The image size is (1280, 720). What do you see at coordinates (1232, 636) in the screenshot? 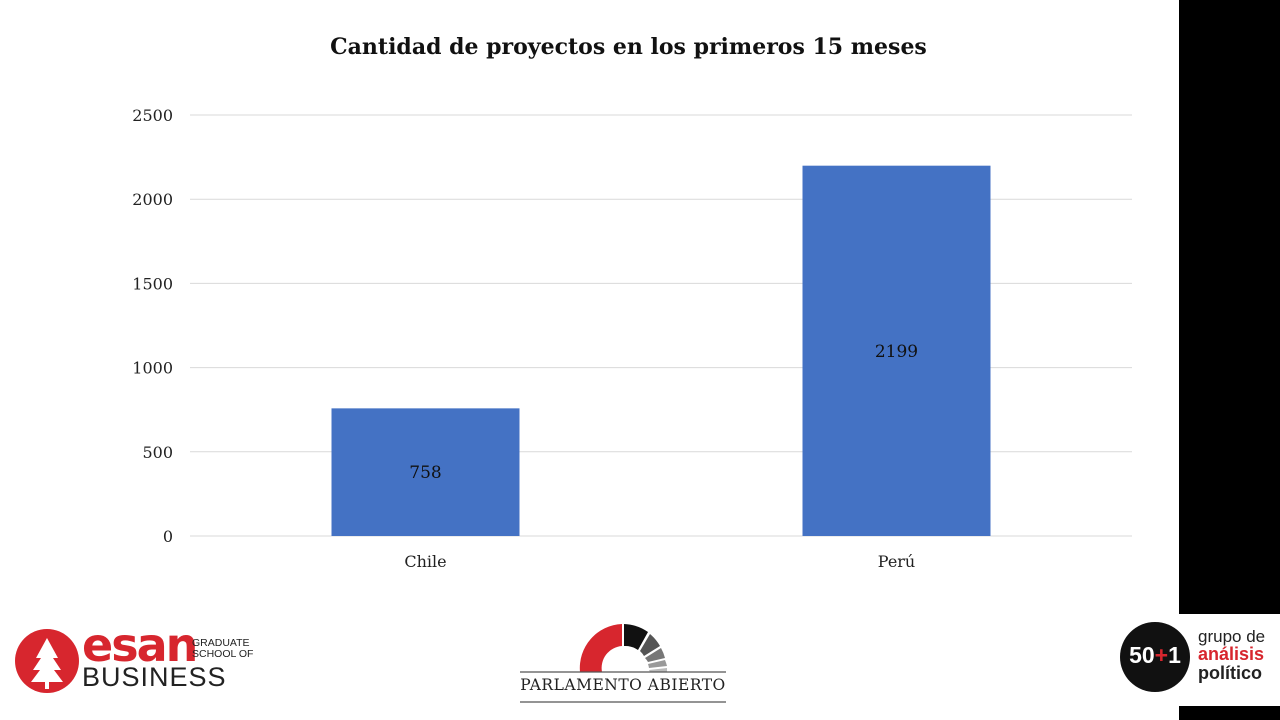
I see `grupo-line-1: grupo de` at bounding box center [1232, 636].